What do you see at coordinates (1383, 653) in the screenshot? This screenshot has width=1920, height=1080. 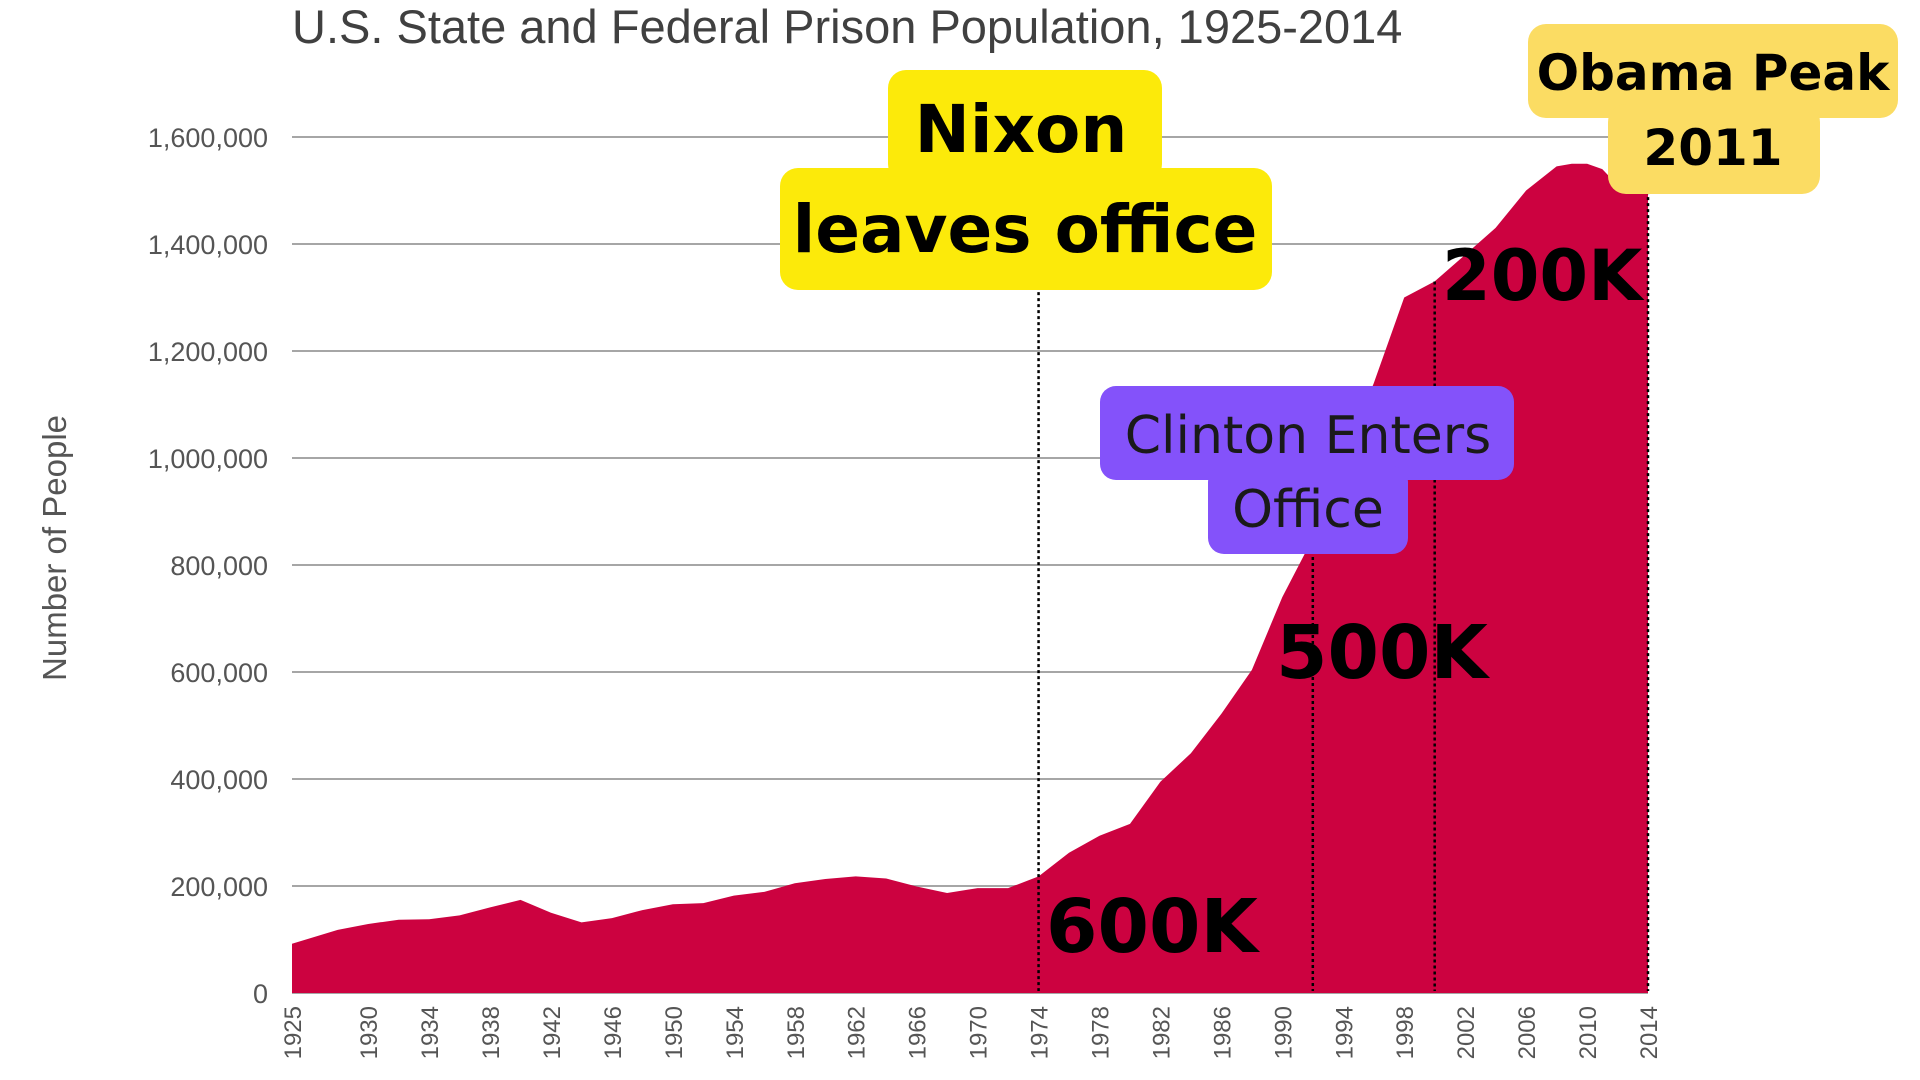 I see `value-label-500k: 500K` at bounding box center [1383, 653].